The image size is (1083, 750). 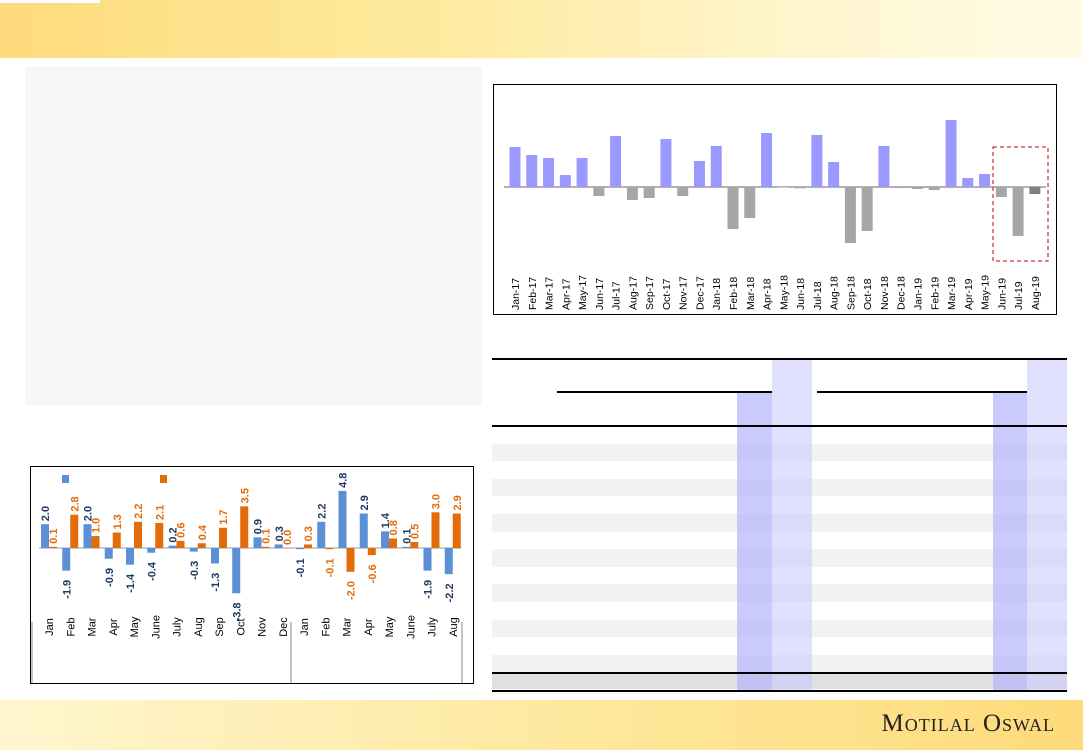 I want to click on x-tick-label: Oct, so click(x=241, y=626).